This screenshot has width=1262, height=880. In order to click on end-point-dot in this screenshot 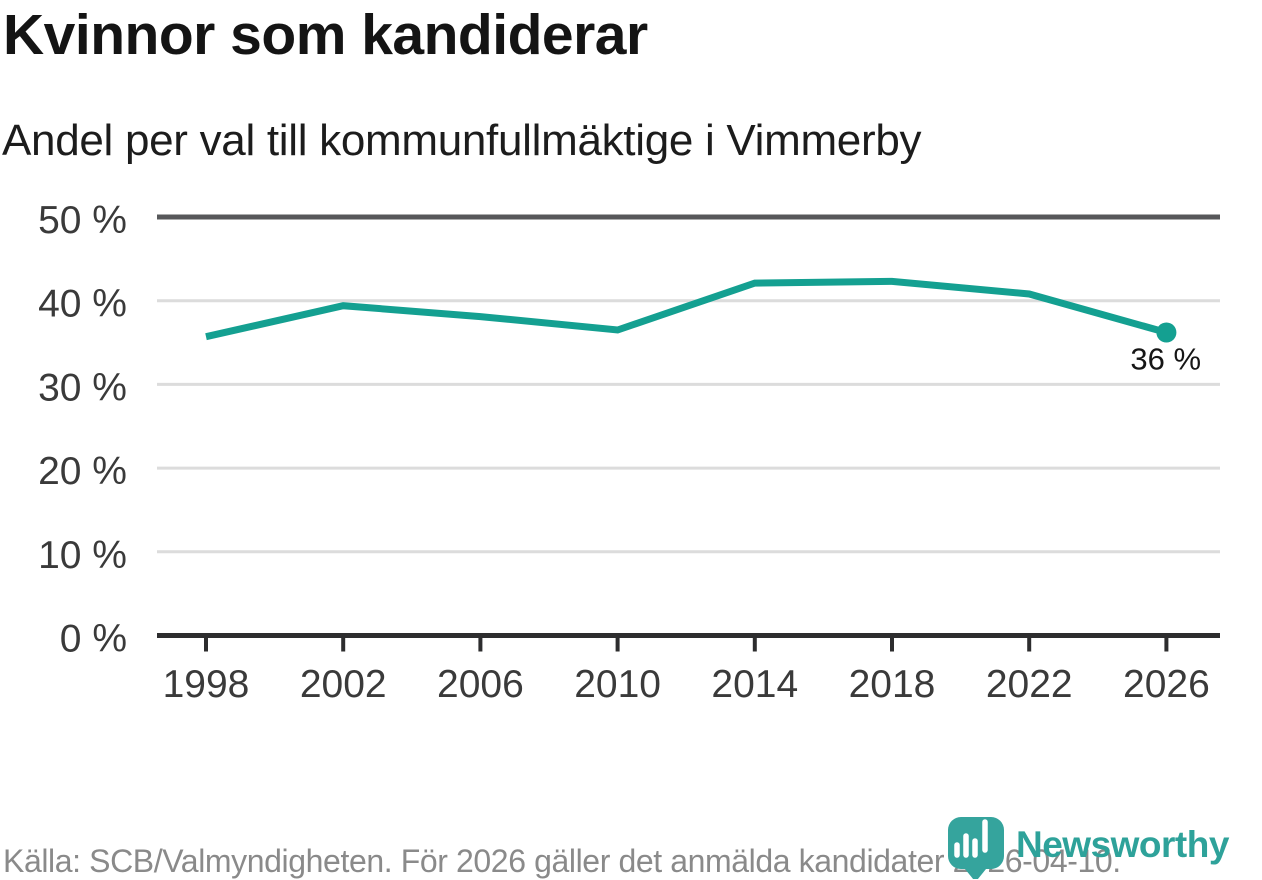, I will do `click(1166, 332)`.